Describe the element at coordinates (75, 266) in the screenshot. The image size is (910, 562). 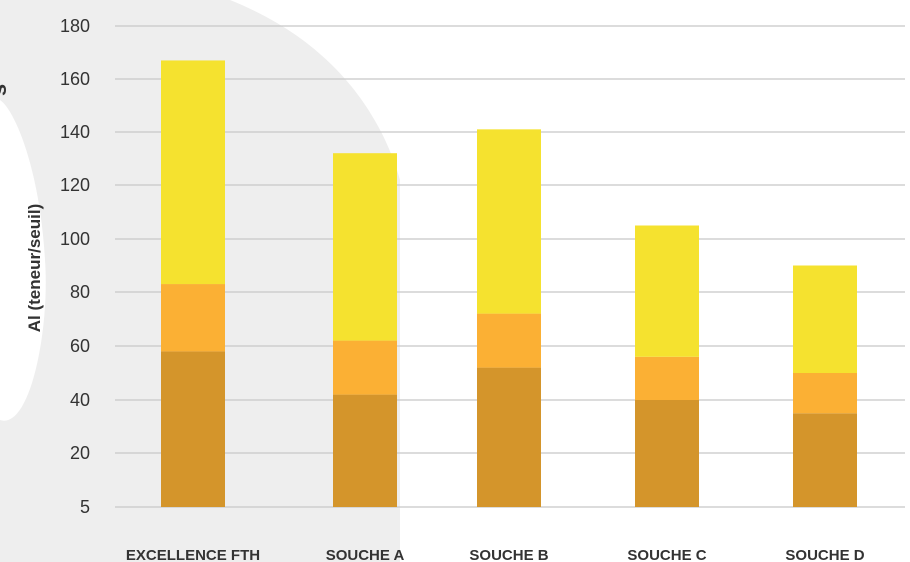
I see `y-axis-ticks: 5 20 40 60 80 100 120 140 160 180` at that location.